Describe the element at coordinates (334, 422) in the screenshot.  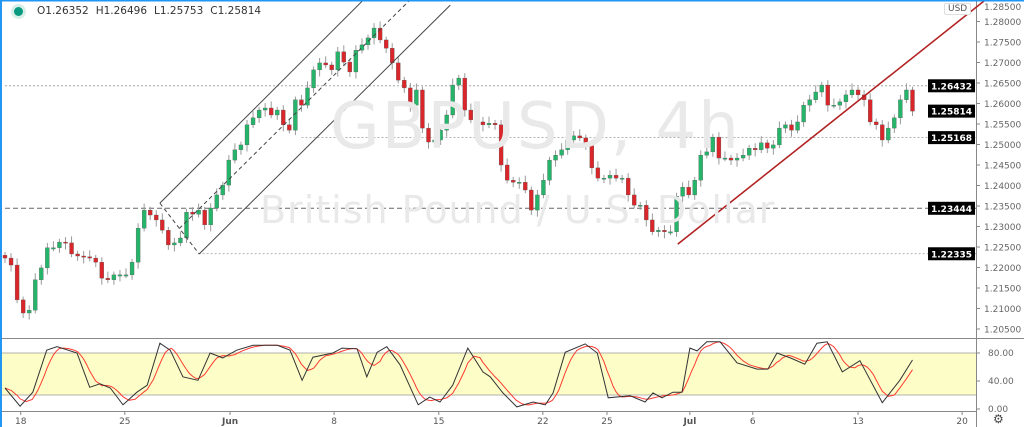
I see `time-tick-label: 8` at that location.